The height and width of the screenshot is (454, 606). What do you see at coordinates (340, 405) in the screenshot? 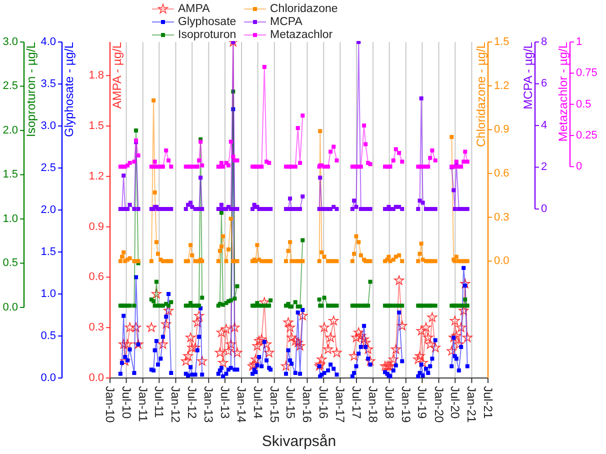
I see `x-tick-label: Jan-17` at bounding box center [340, 405].